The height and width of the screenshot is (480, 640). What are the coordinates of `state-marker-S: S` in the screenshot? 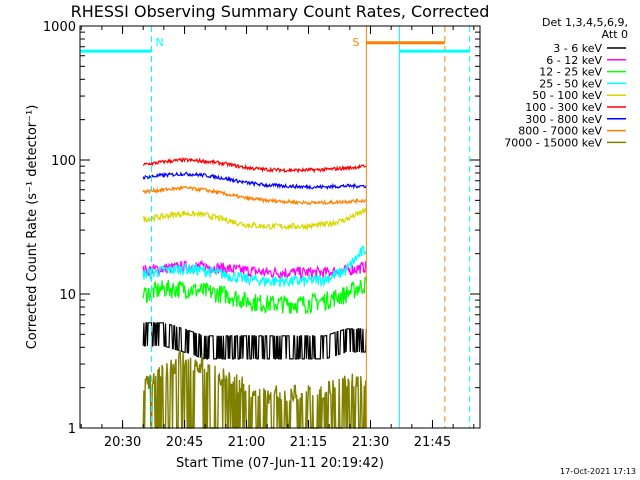 It's located at (355, 42).